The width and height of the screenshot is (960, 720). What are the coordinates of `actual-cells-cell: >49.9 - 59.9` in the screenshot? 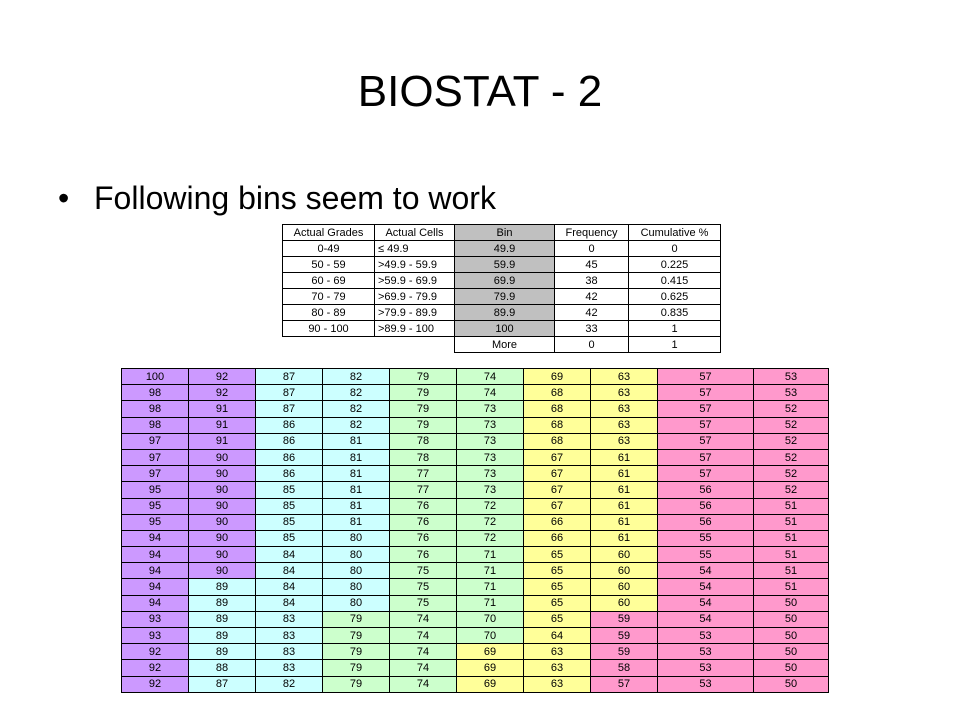 It's located at (414, 264).